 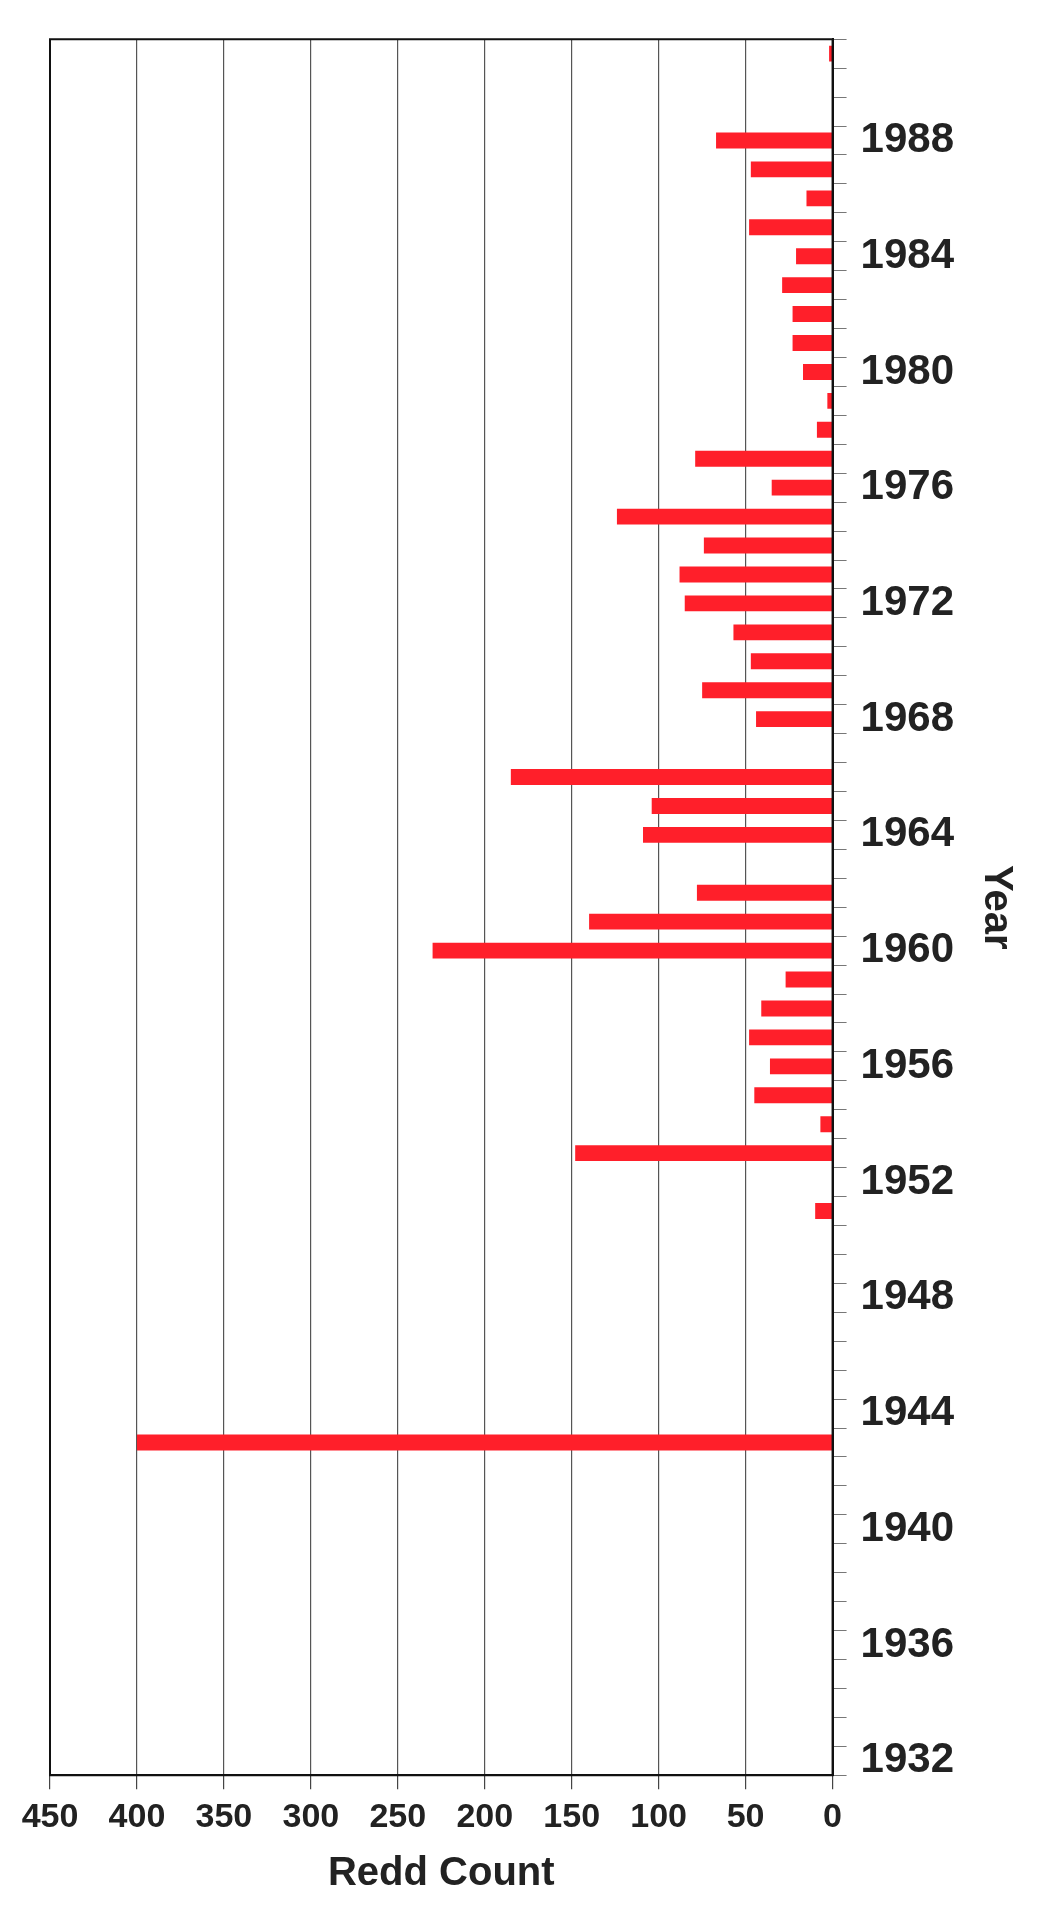 I want to click on x-tick-label: 250, so click(x=398, y=1814).